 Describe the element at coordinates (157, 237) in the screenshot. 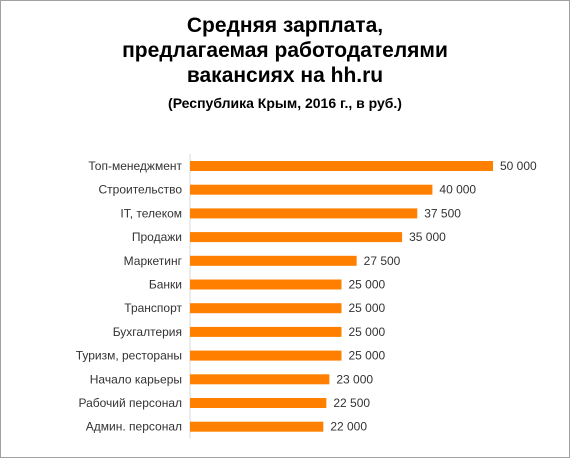

I see `category-label-3: Продажи` at that location.